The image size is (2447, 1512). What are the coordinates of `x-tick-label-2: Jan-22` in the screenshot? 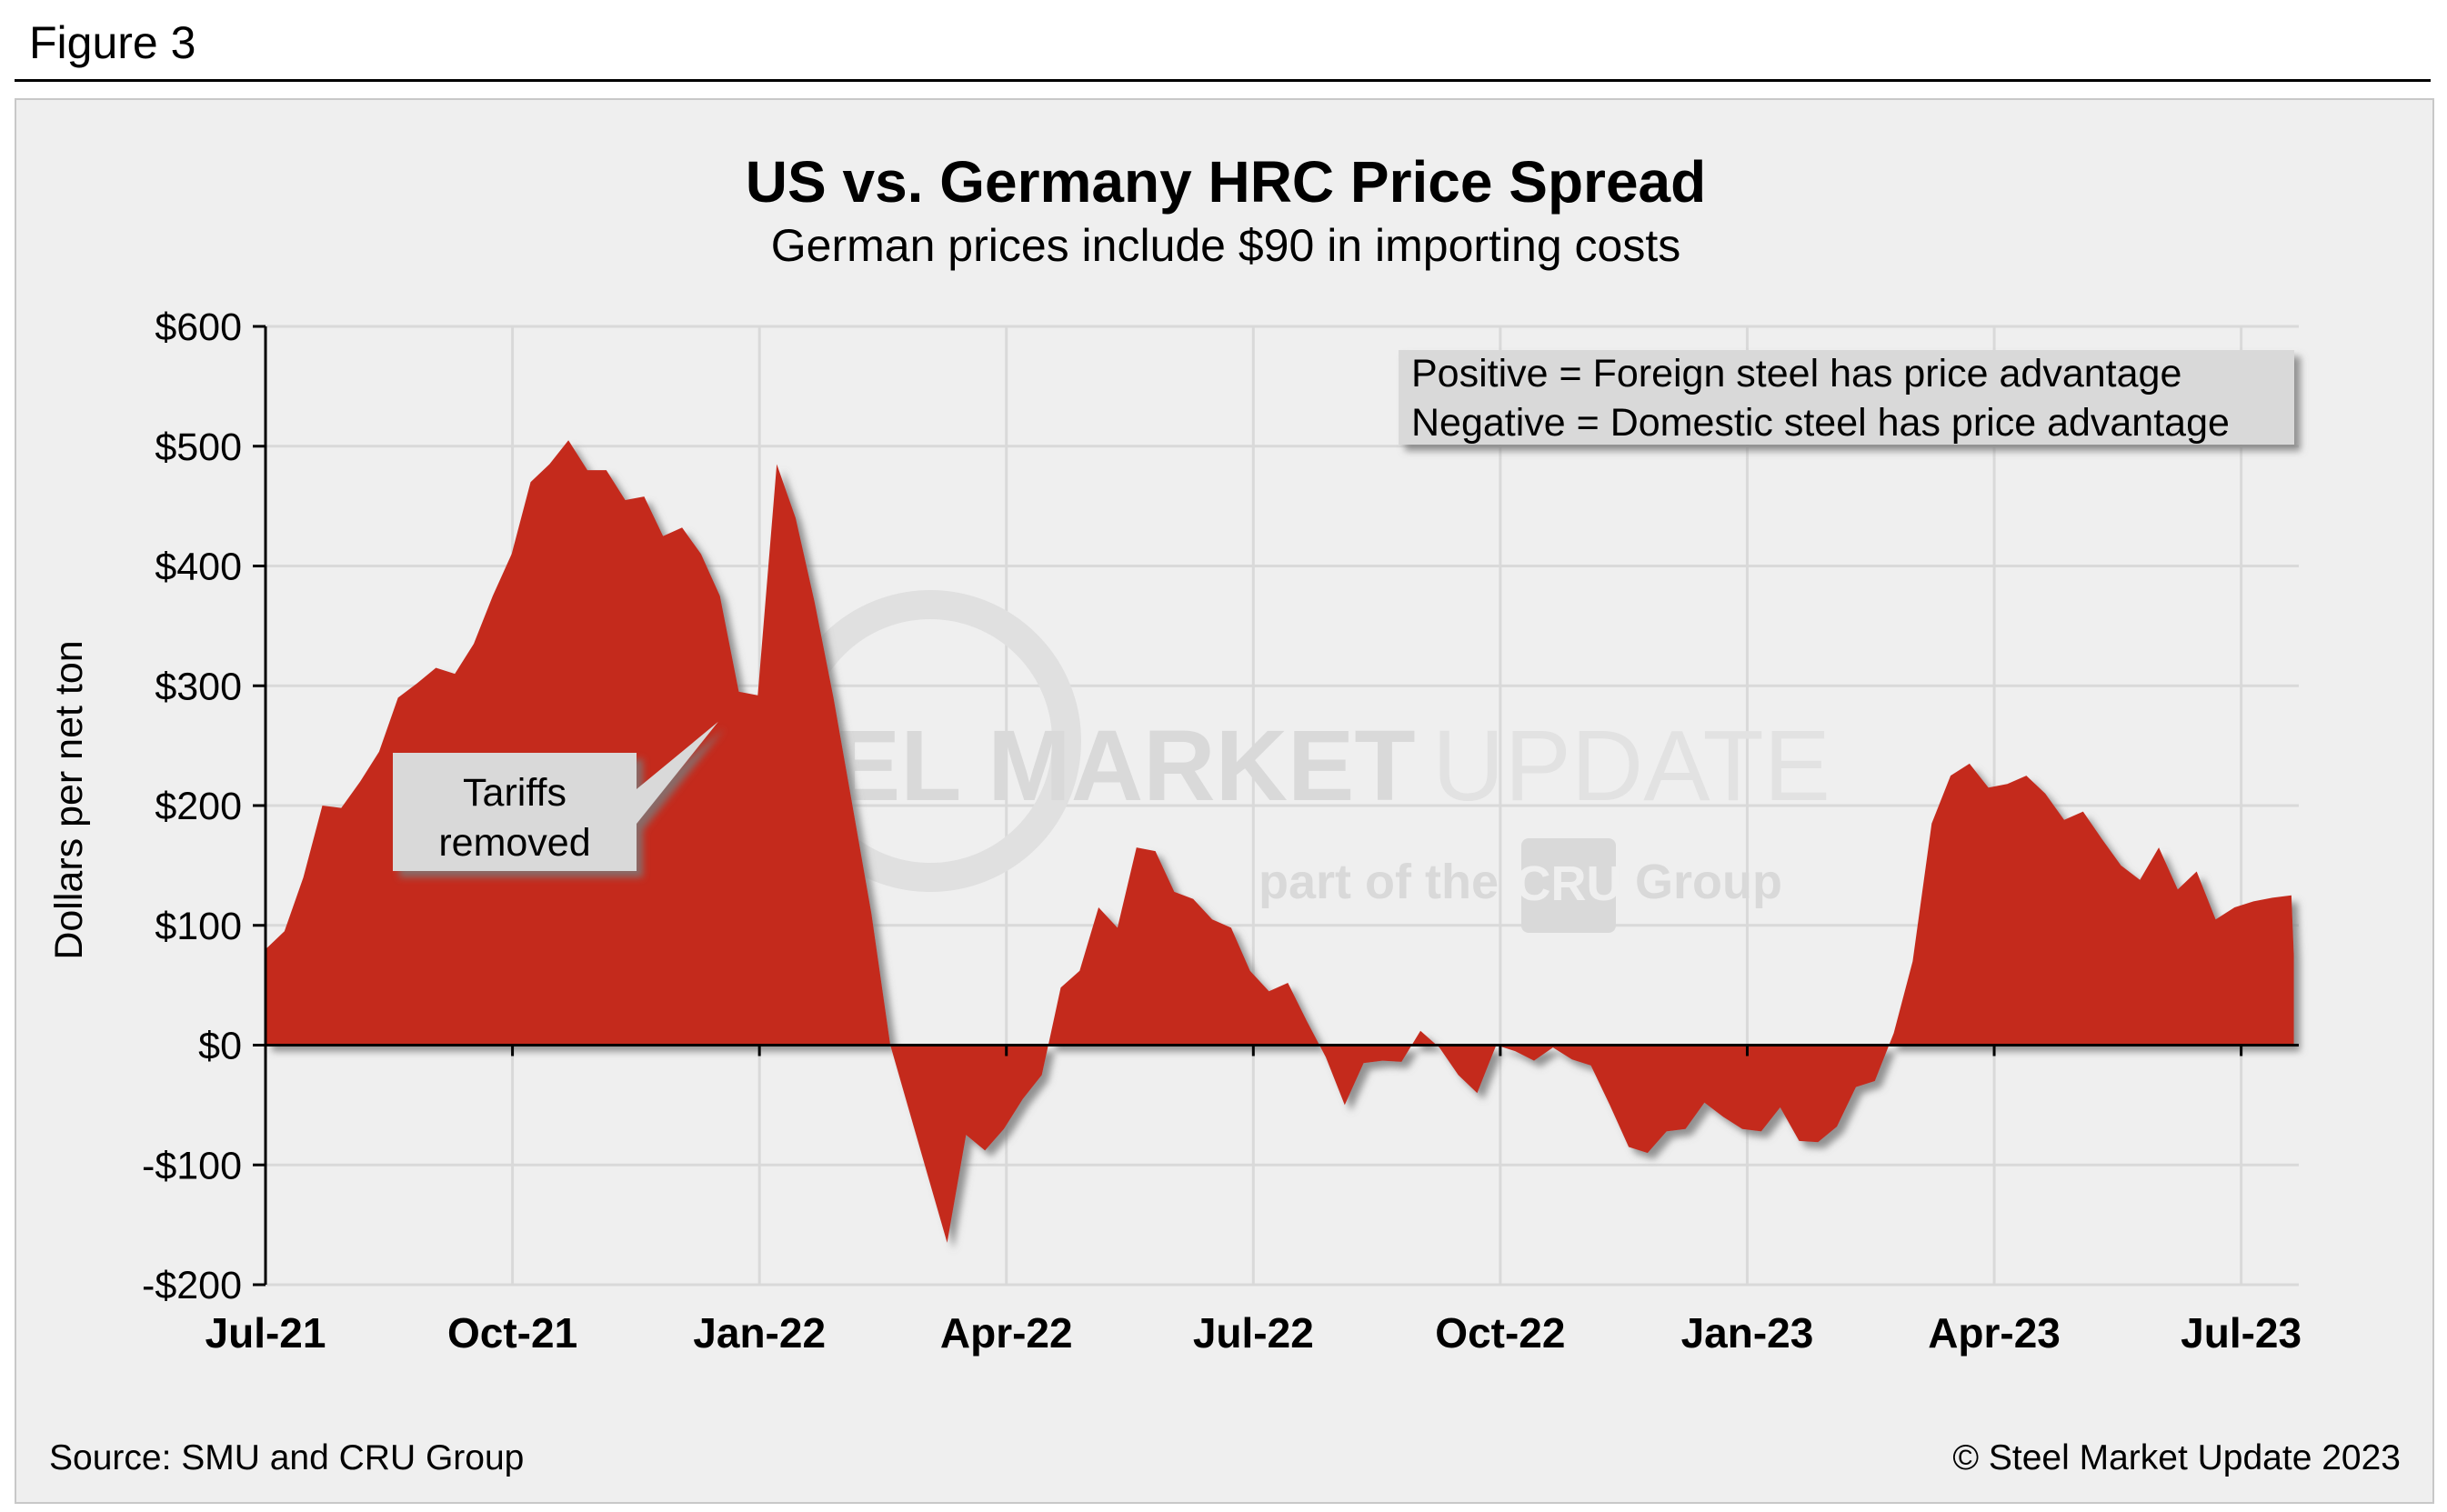 It's located at (759, 1333).